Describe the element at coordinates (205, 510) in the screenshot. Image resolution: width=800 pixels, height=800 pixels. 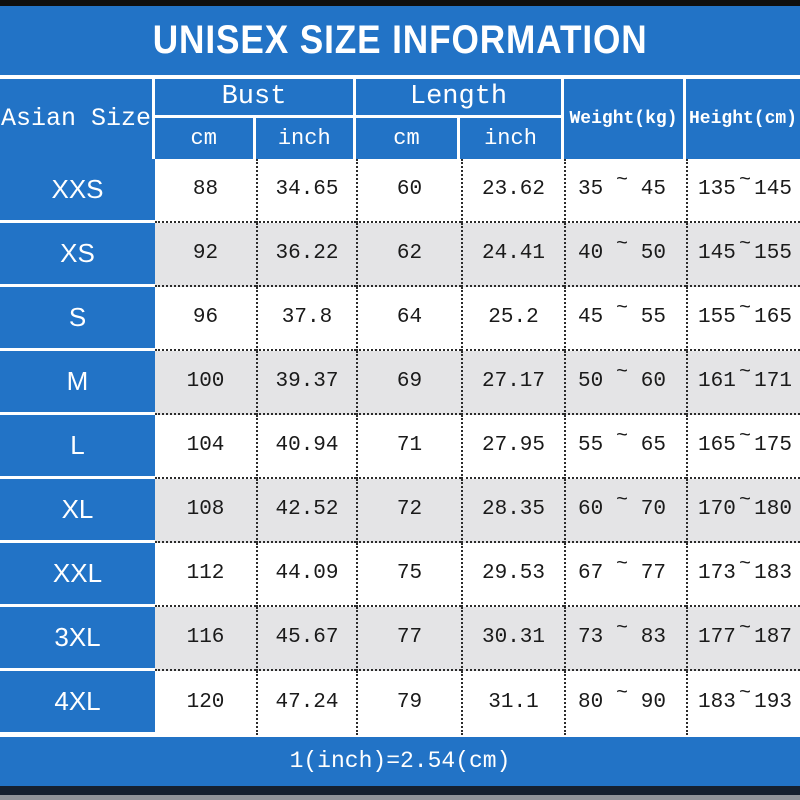
I see `bust-cm-value: 108` at that location.